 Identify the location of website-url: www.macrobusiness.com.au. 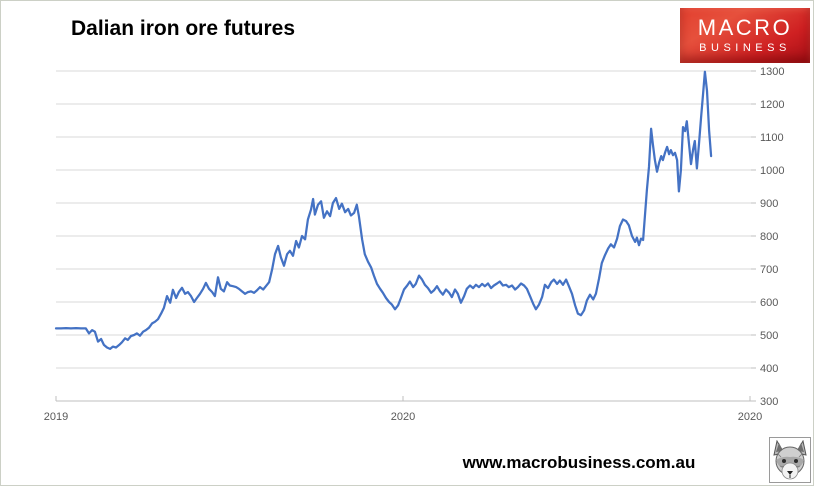
(579, 462).